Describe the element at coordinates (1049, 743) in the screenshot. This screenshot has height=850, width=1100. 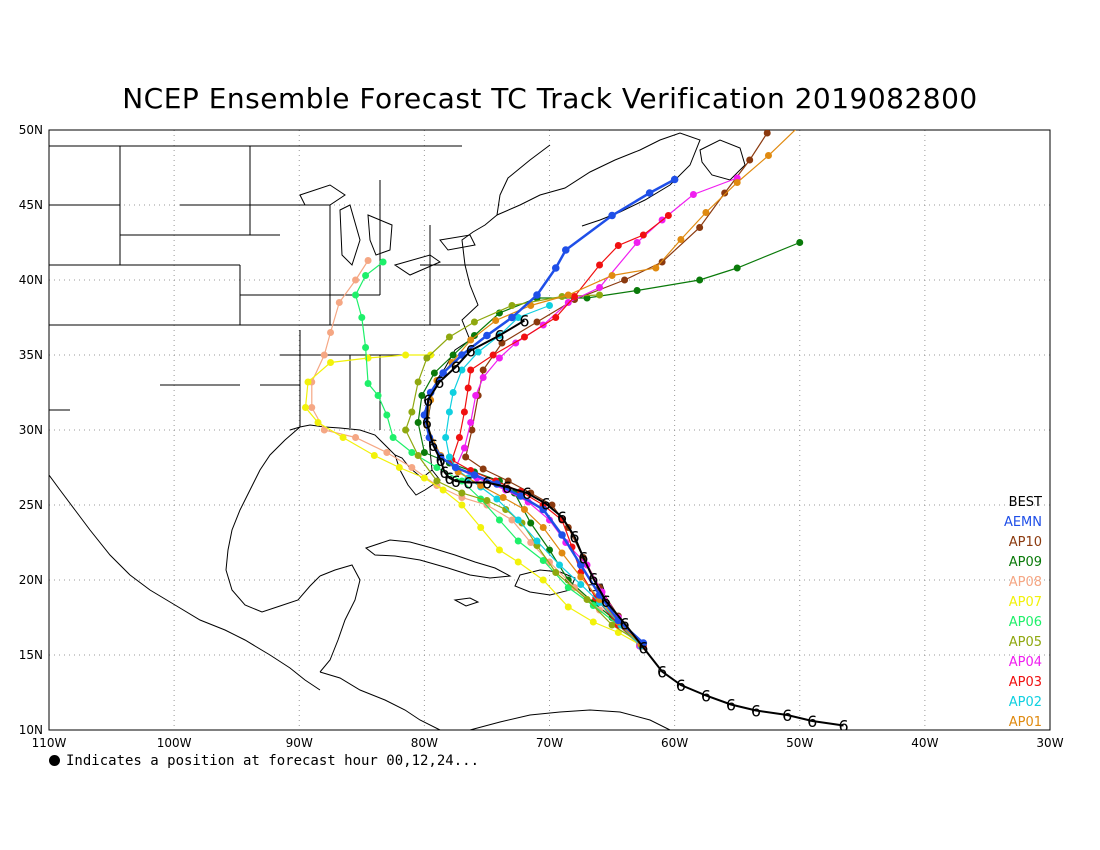
I see `lon-tick-label: 30W` at that location.